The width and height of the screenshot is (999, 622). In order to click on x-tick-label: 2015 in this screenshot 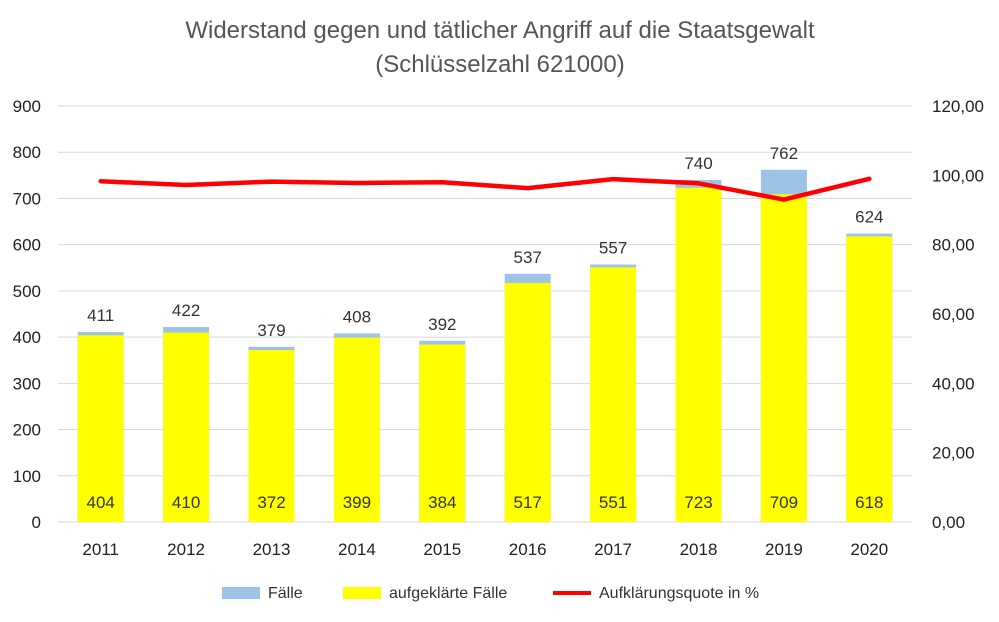, I will do `click(442, 549)`.